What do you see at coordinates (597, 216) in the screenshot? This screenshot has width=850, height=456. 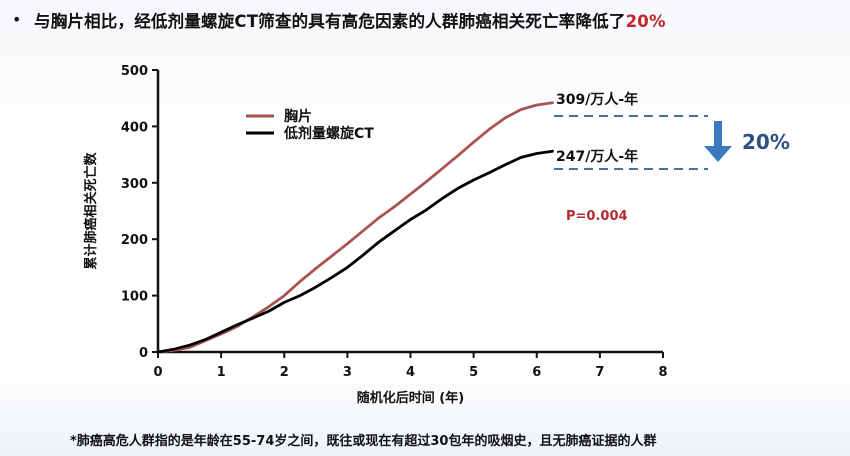 I see `p-value-label: P=0.004` at bounding box center [597, 216].